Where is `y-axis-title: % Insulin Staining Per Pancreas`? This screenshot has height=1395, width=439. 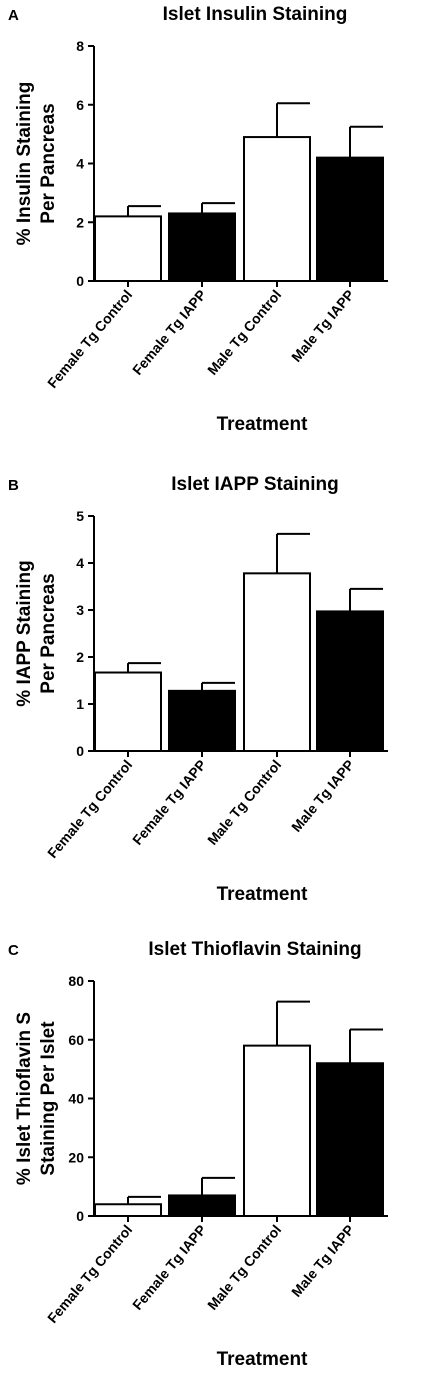 y-axis-title: % Insulin Staining Per Pancreas is located at coordinates (36, 164).